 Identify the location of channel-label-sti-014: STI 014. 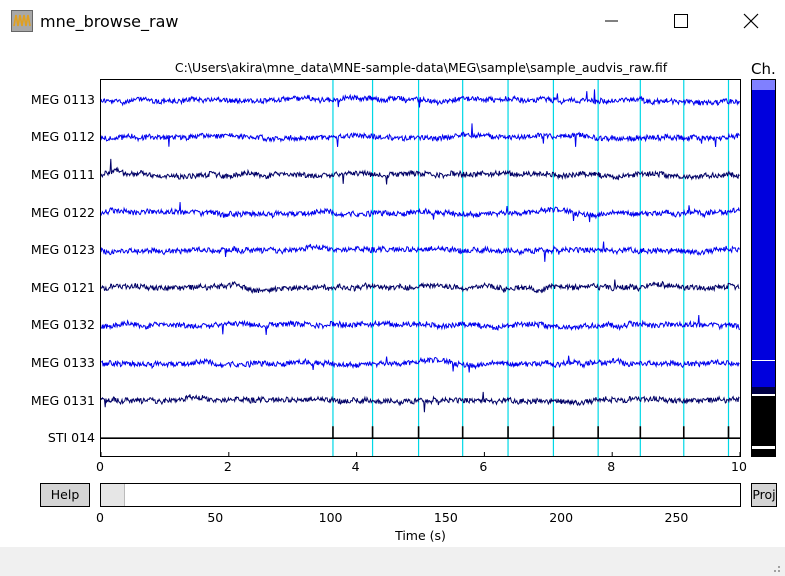
(71, 438).